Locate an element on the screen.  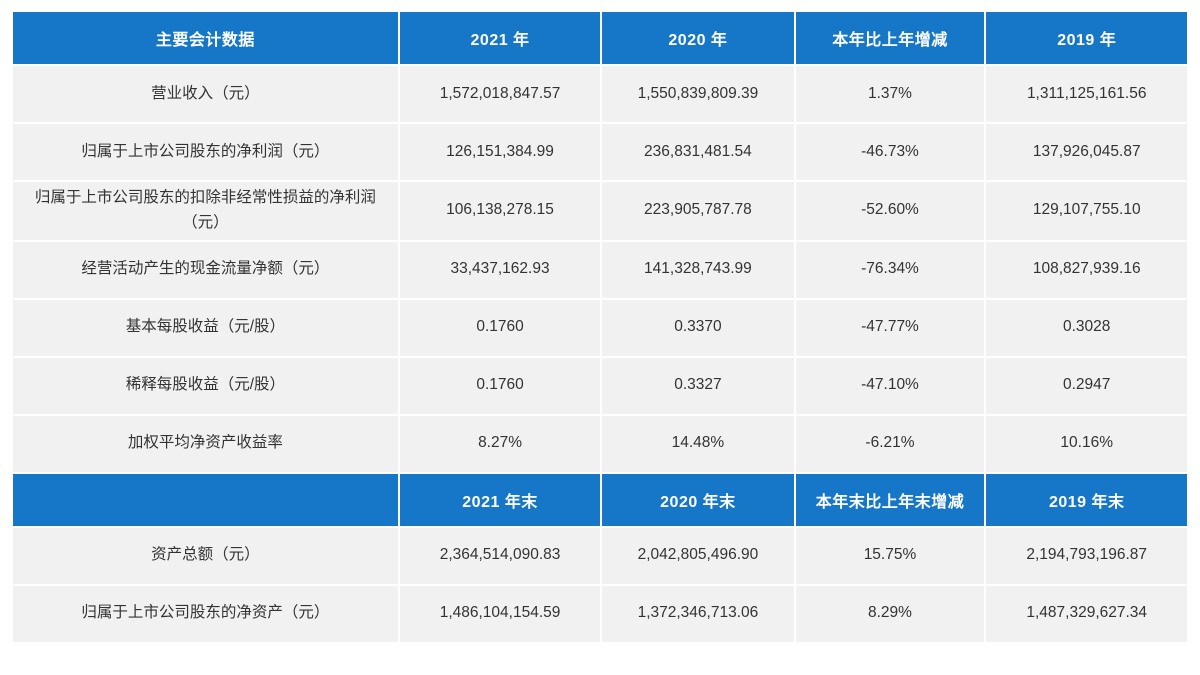
table-row-basic-eps: 基本每股收益（元/股） 0.1760 0.3370 -47.77% 0.3028 is located at coordinates (600, 327).